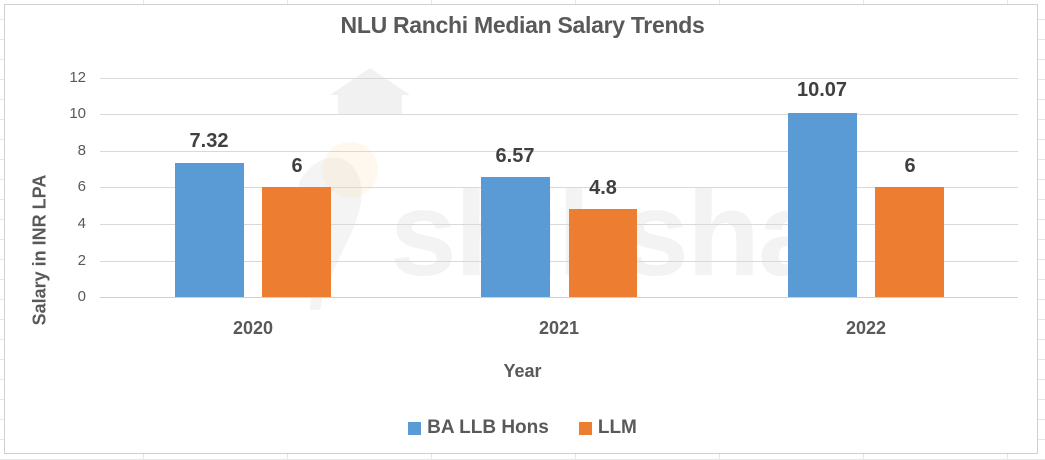 The width and height of the screenshot is (1045, 460). What do you see at coordinates (559, 297) in the screenshot?
I see `x-axis-line` at bounding box center [559, 297].